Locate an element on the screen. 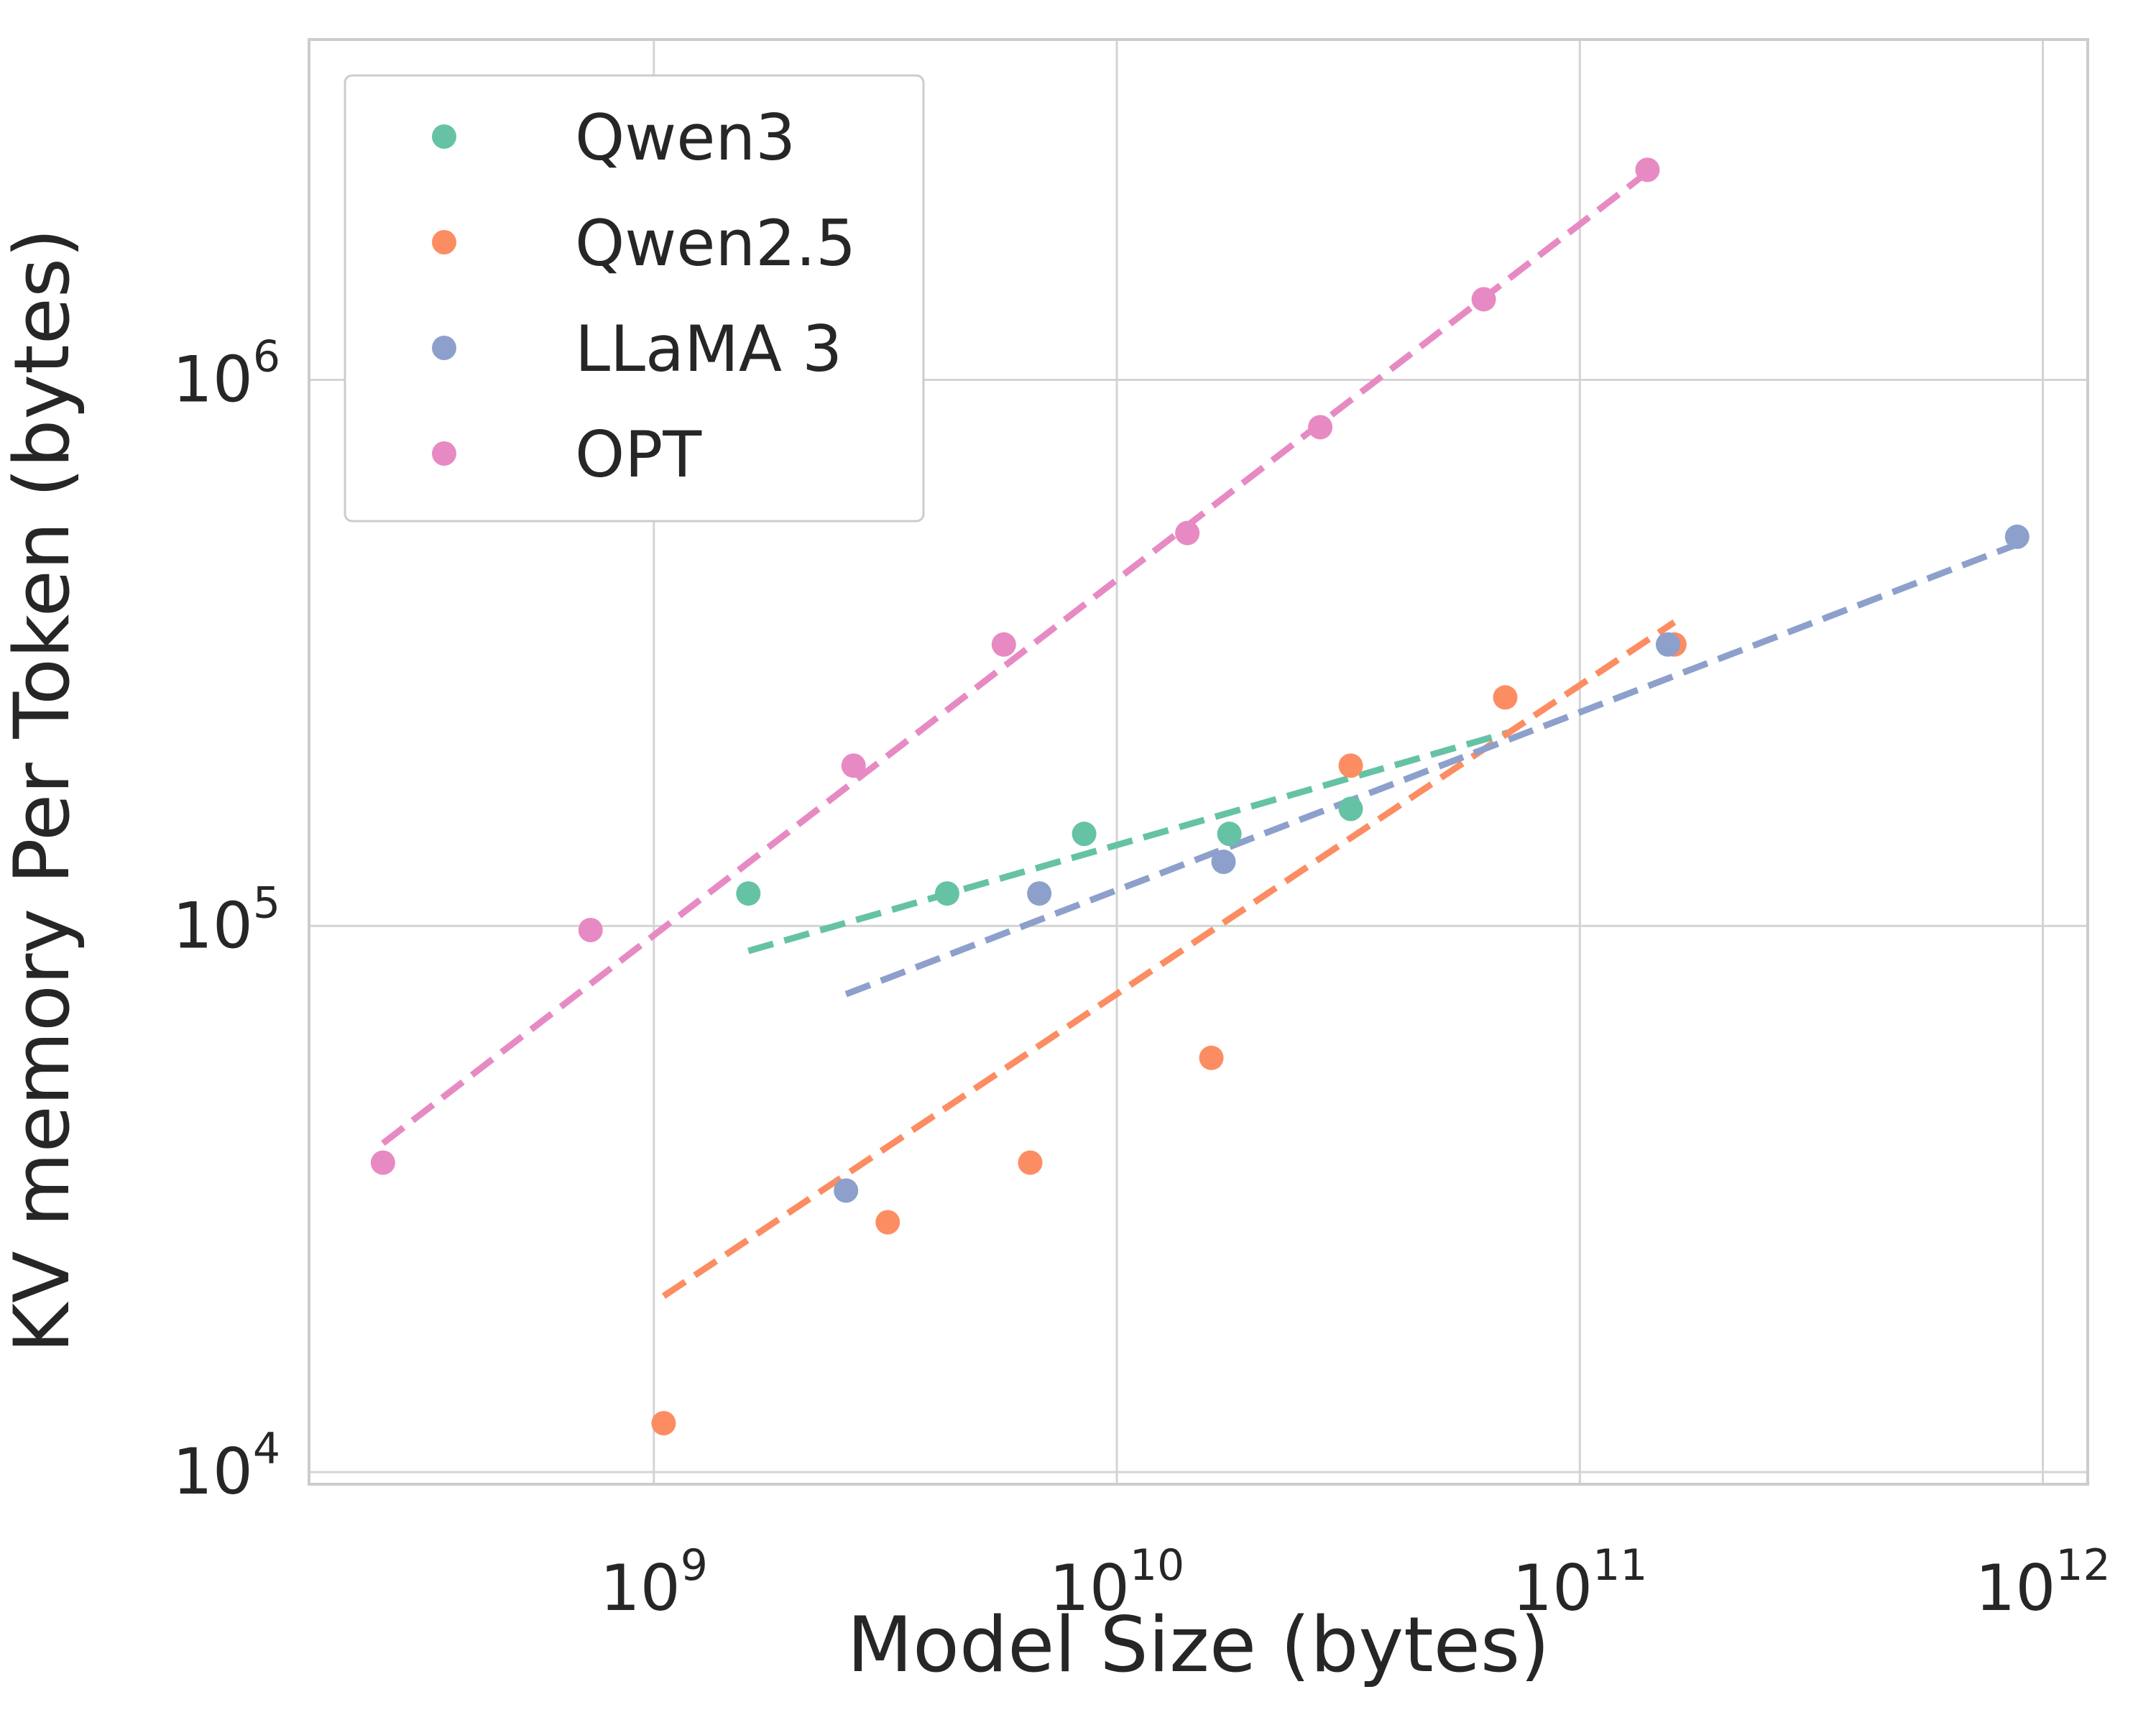 The image size is (2156, 1725). x-tick-label: 1012 is located at coordinates (2043, 1582).